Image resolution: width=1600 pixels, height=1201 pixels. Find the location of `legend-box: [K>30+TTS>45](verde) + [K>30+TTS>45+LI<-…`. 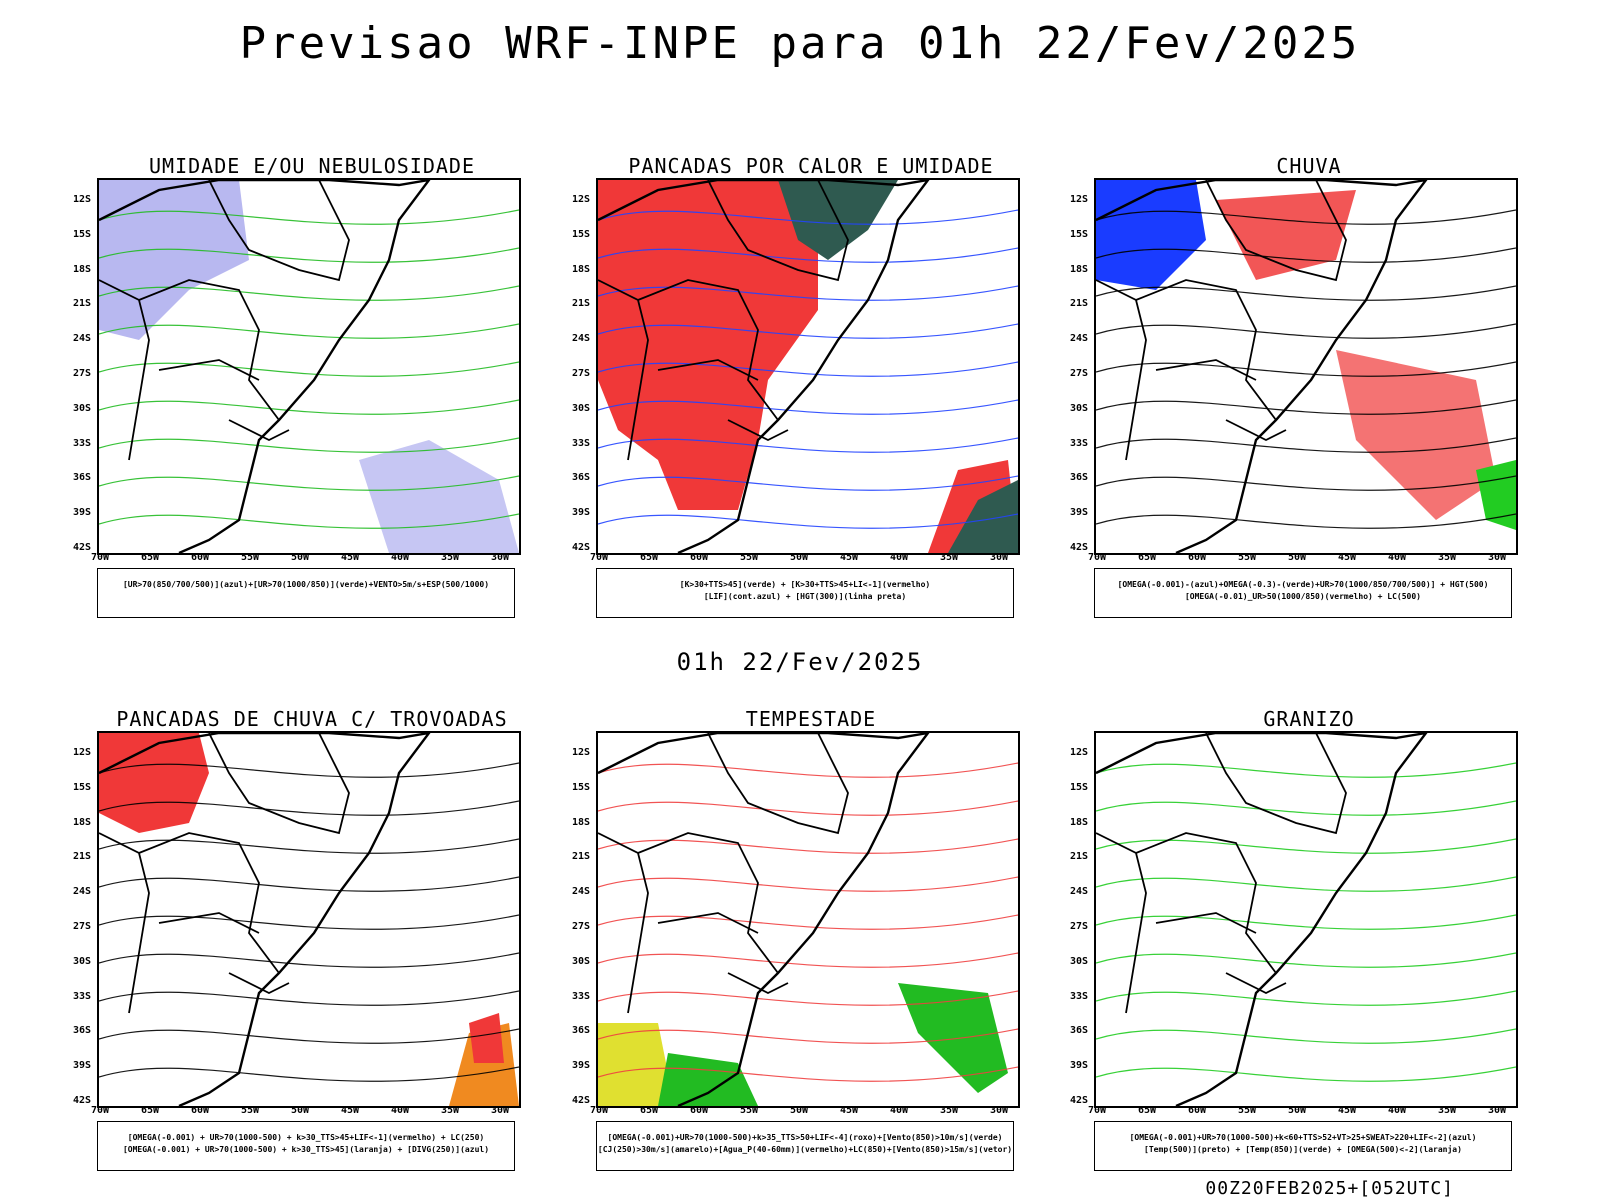

legend-box: [K>30+TTS>45](verde) + [K>30+TTS>45+LI<-… is located at coordinates (805, 593).